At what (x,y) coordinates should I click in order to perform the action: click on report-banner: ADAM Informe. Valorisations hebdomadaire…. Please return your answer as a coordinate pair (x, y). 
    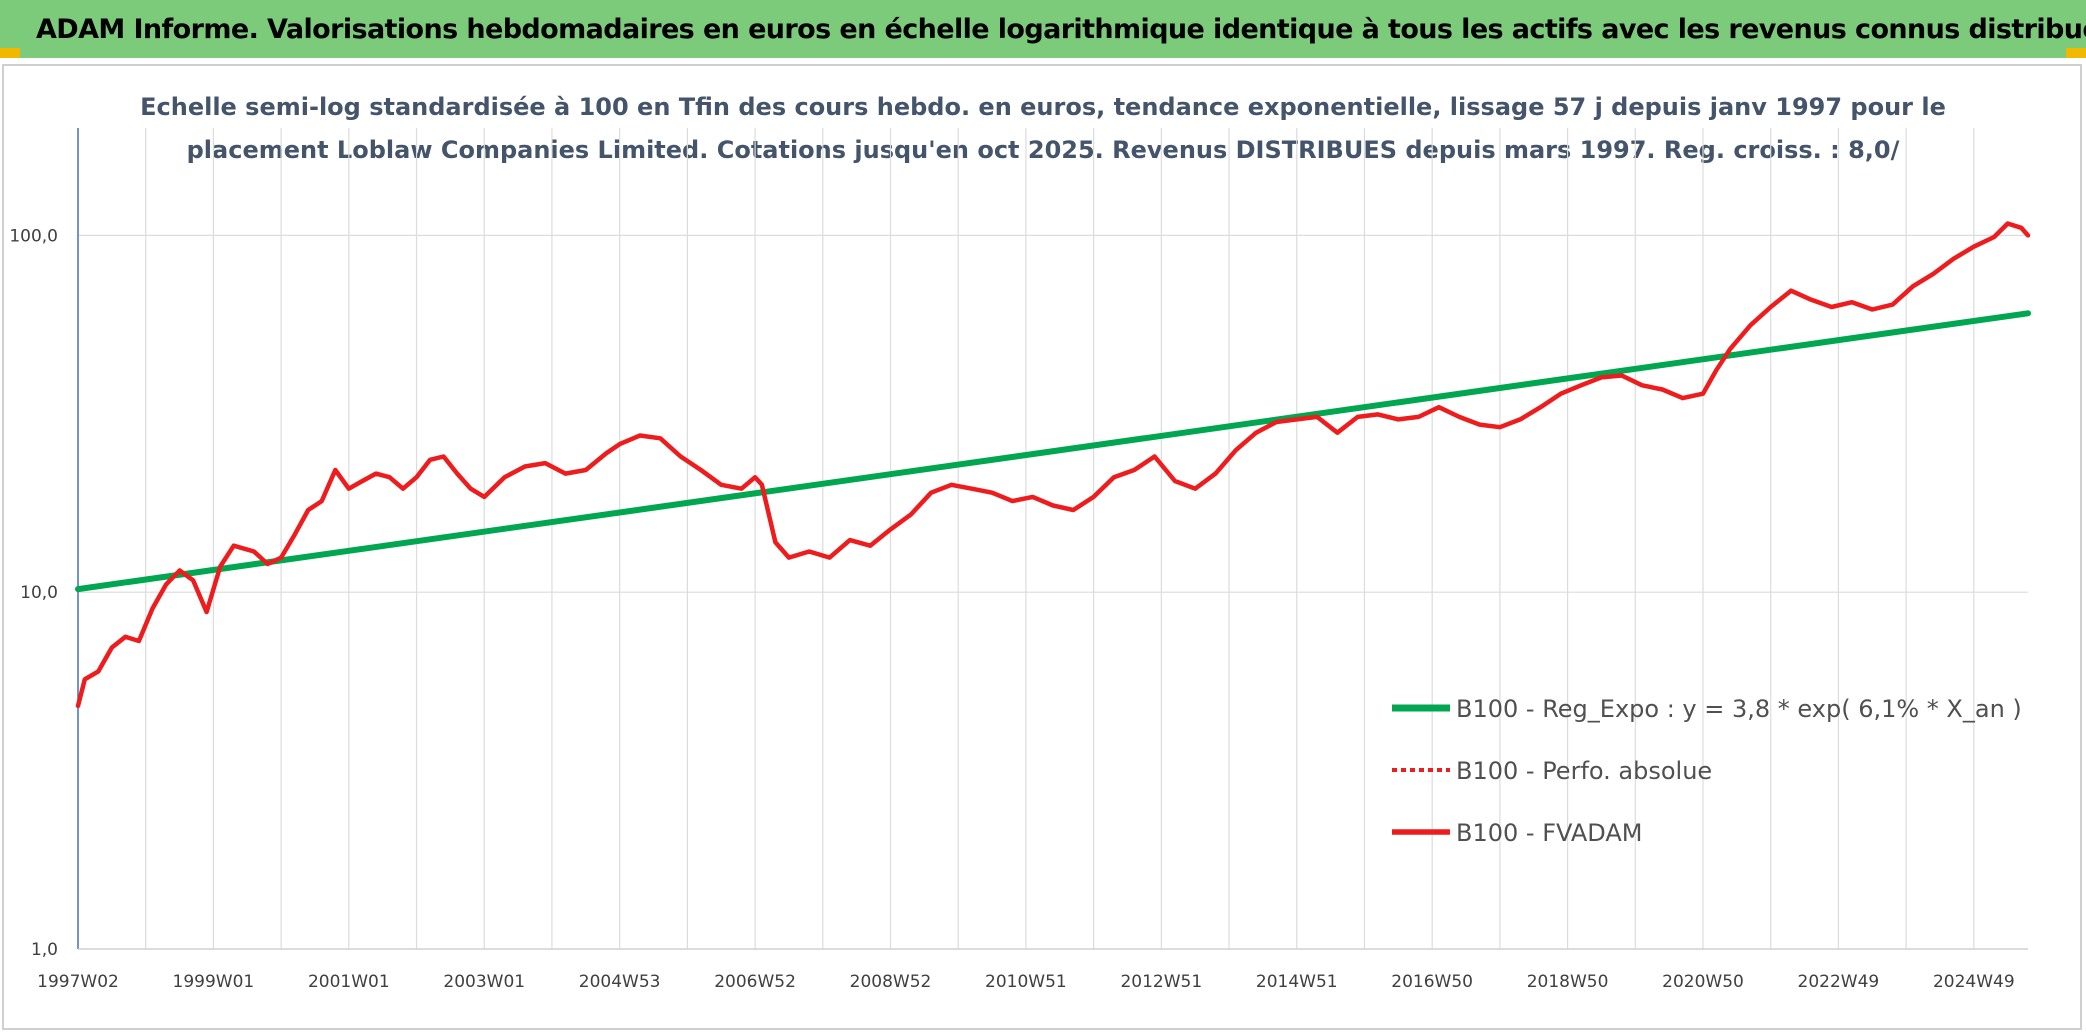
    Looking at the image, I should click on (1043, 29).